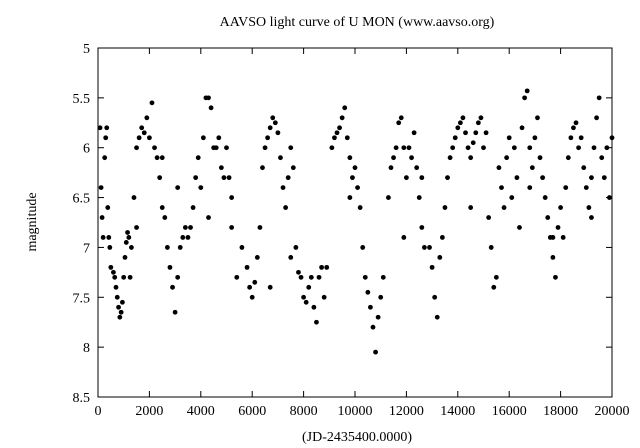 This screenshot has height=448, width=640. I want to click on y-tick-label: 8, so click(86, 348).